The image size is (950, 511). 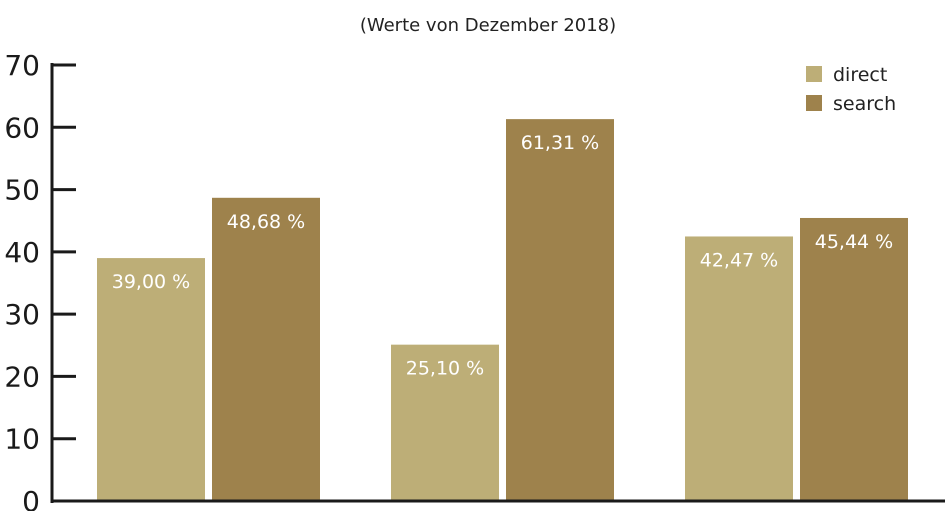 I want to click on bar-value-label: 42,47 %, so click(x=739, y=260).